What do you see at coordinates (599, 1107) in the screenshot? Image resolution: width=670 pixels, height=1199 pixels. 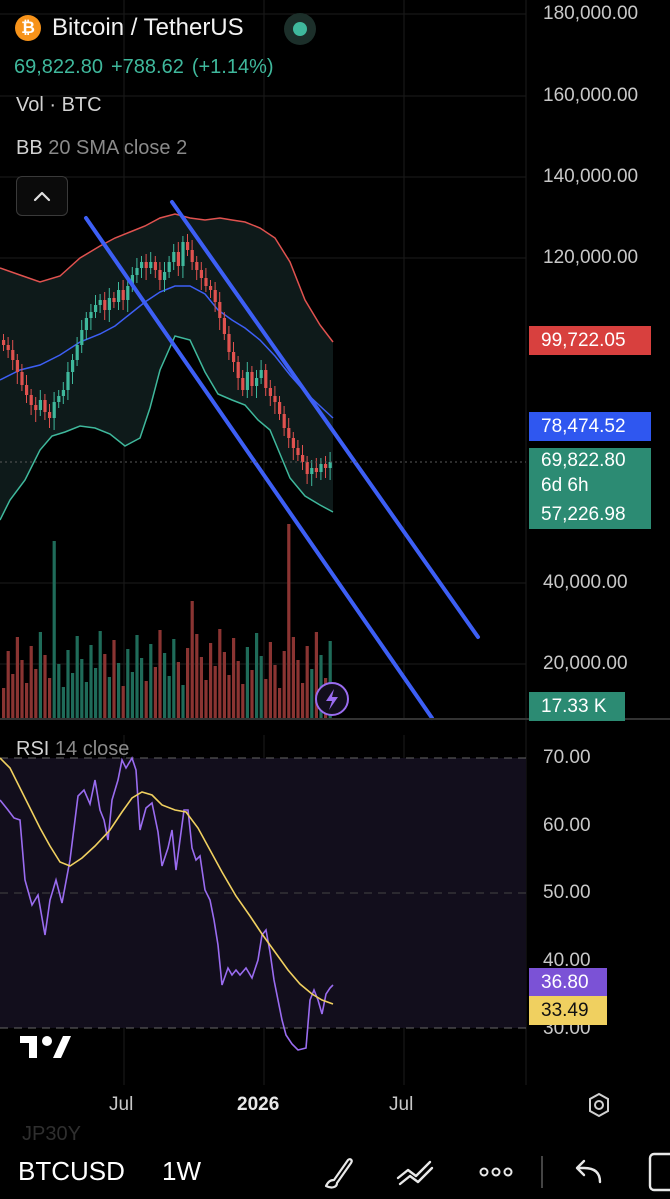 I see `chart-settings-button` at bounding box center [599, 1107].